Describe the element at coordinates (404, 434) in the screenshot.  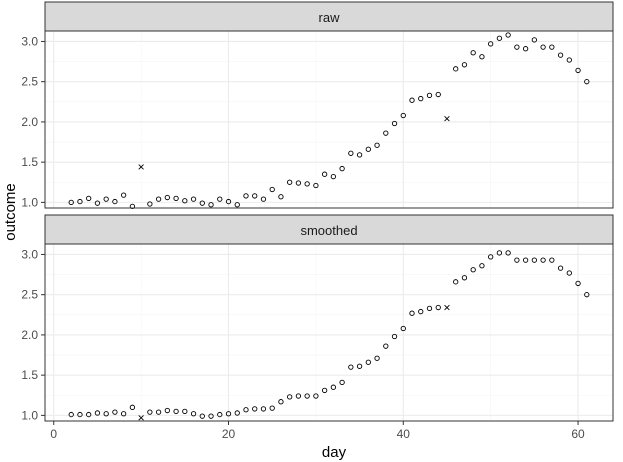
I see `x-tick-label: 40` at that location.